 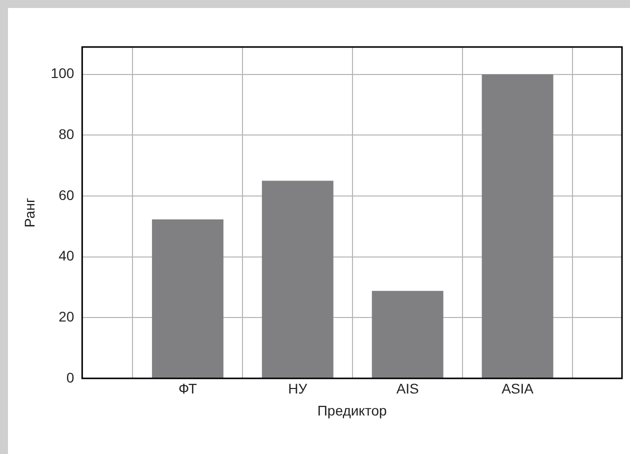 I want to click on y-axis-title: Ранг, so click(x=29, y=213).